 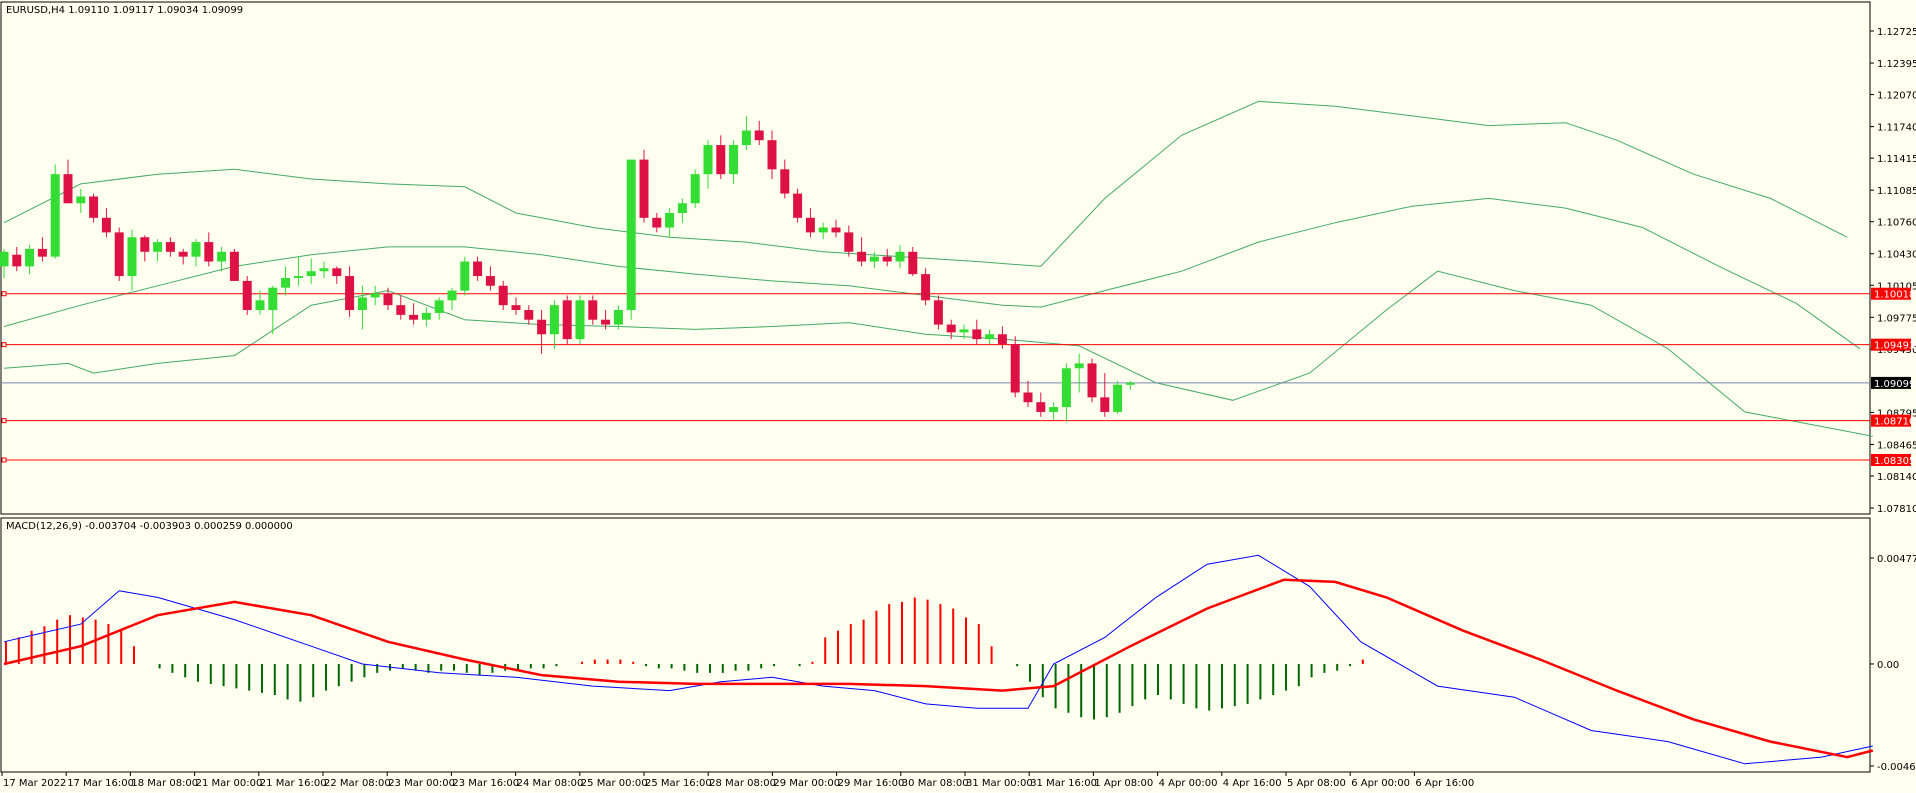 I want to click on time-tick-label: 25 Mar 00:00, so click(x=614, y=783).